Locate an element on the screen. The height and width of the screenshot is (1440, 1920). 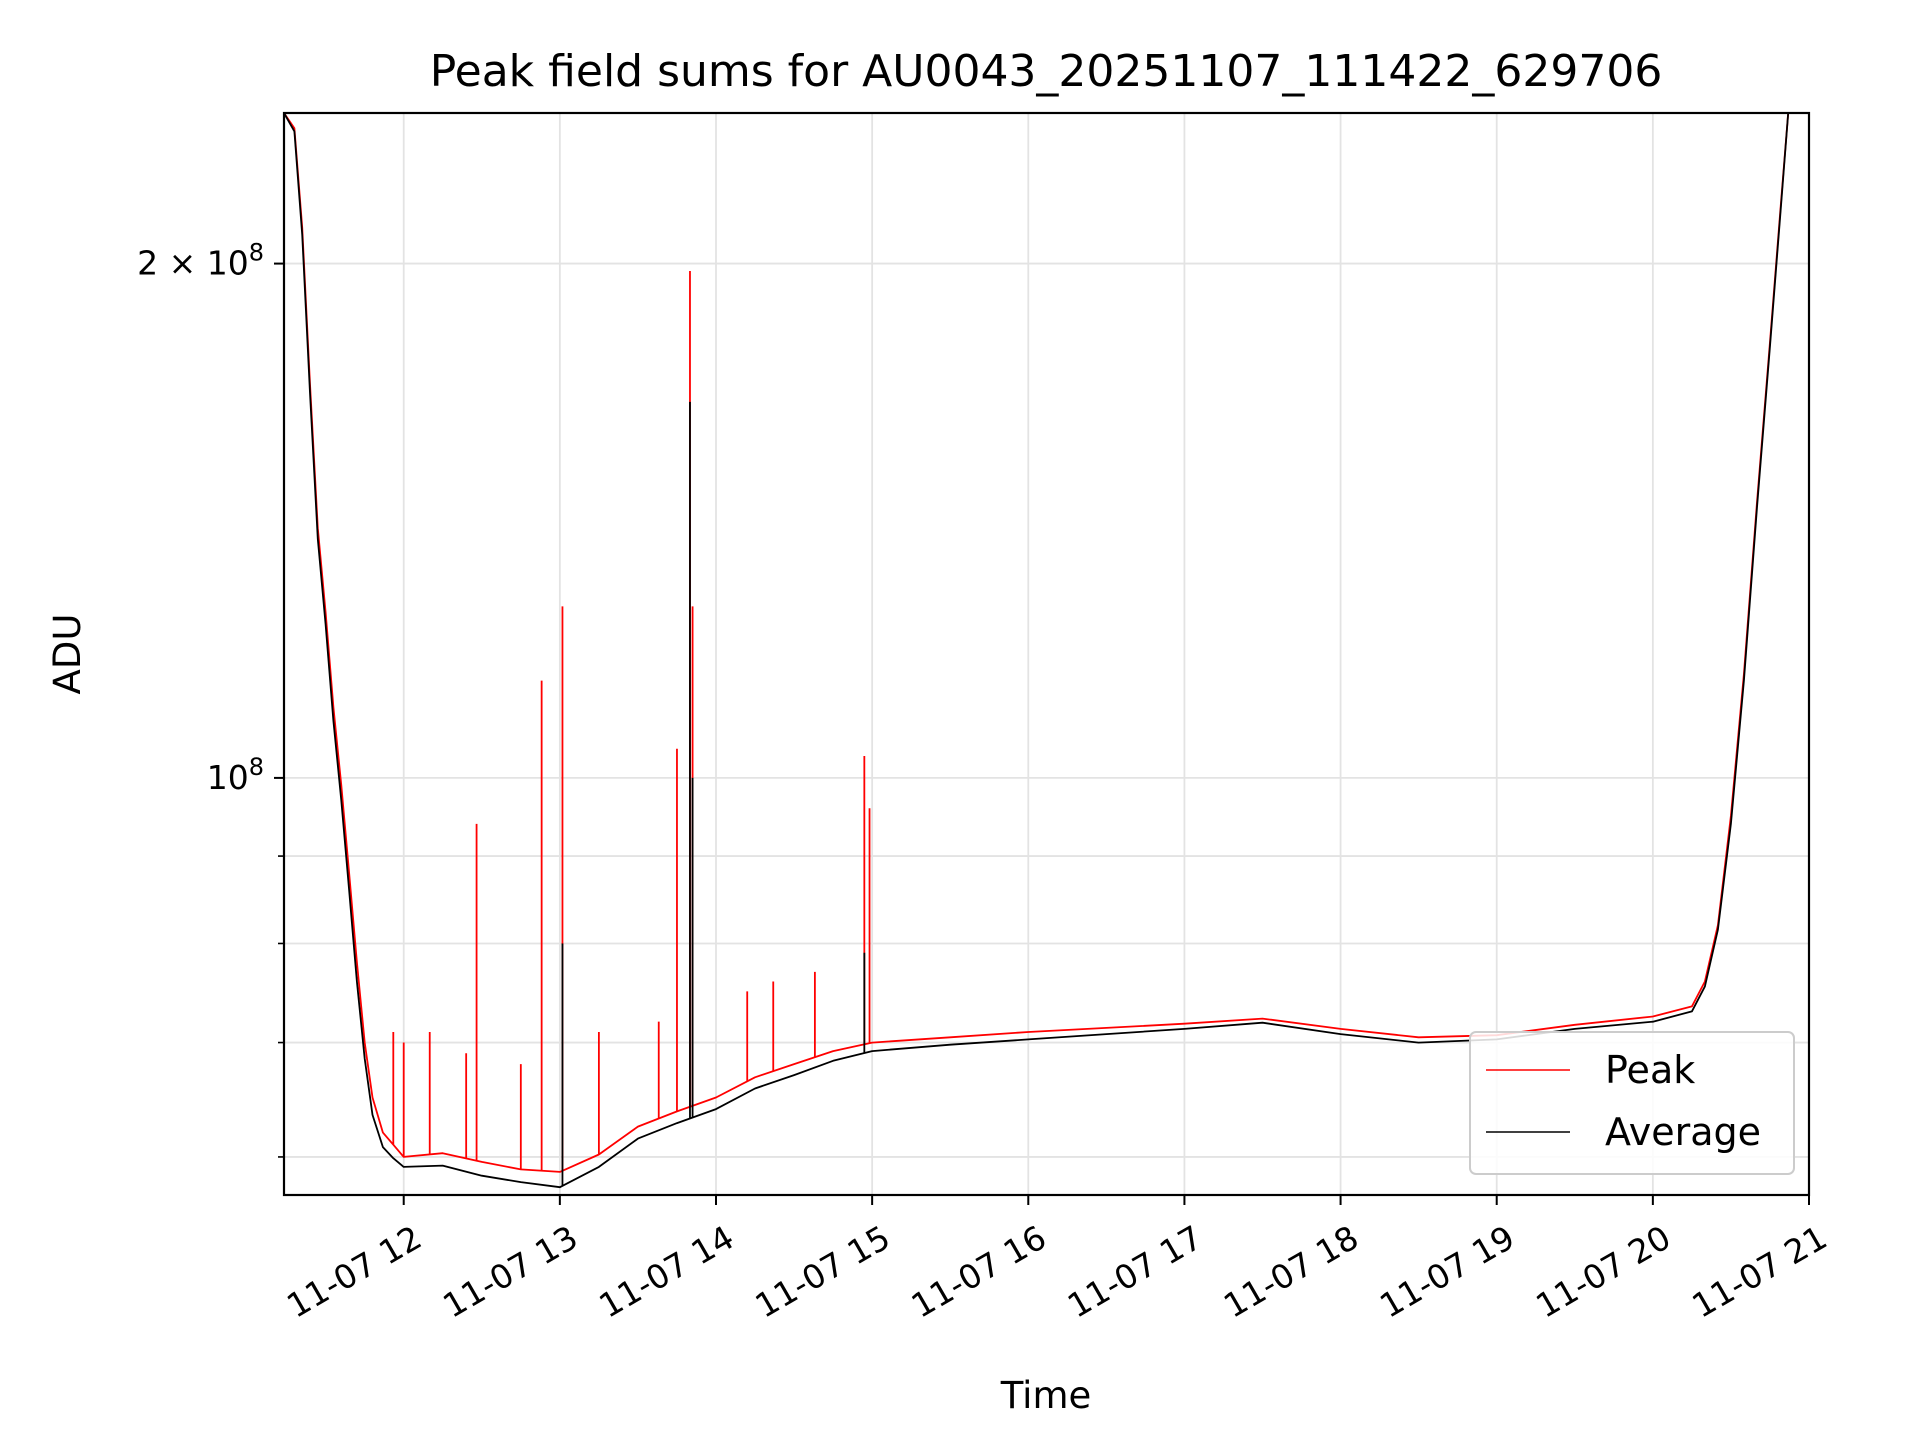
y-tick-label: 108 is located at coordinates (235, 775).